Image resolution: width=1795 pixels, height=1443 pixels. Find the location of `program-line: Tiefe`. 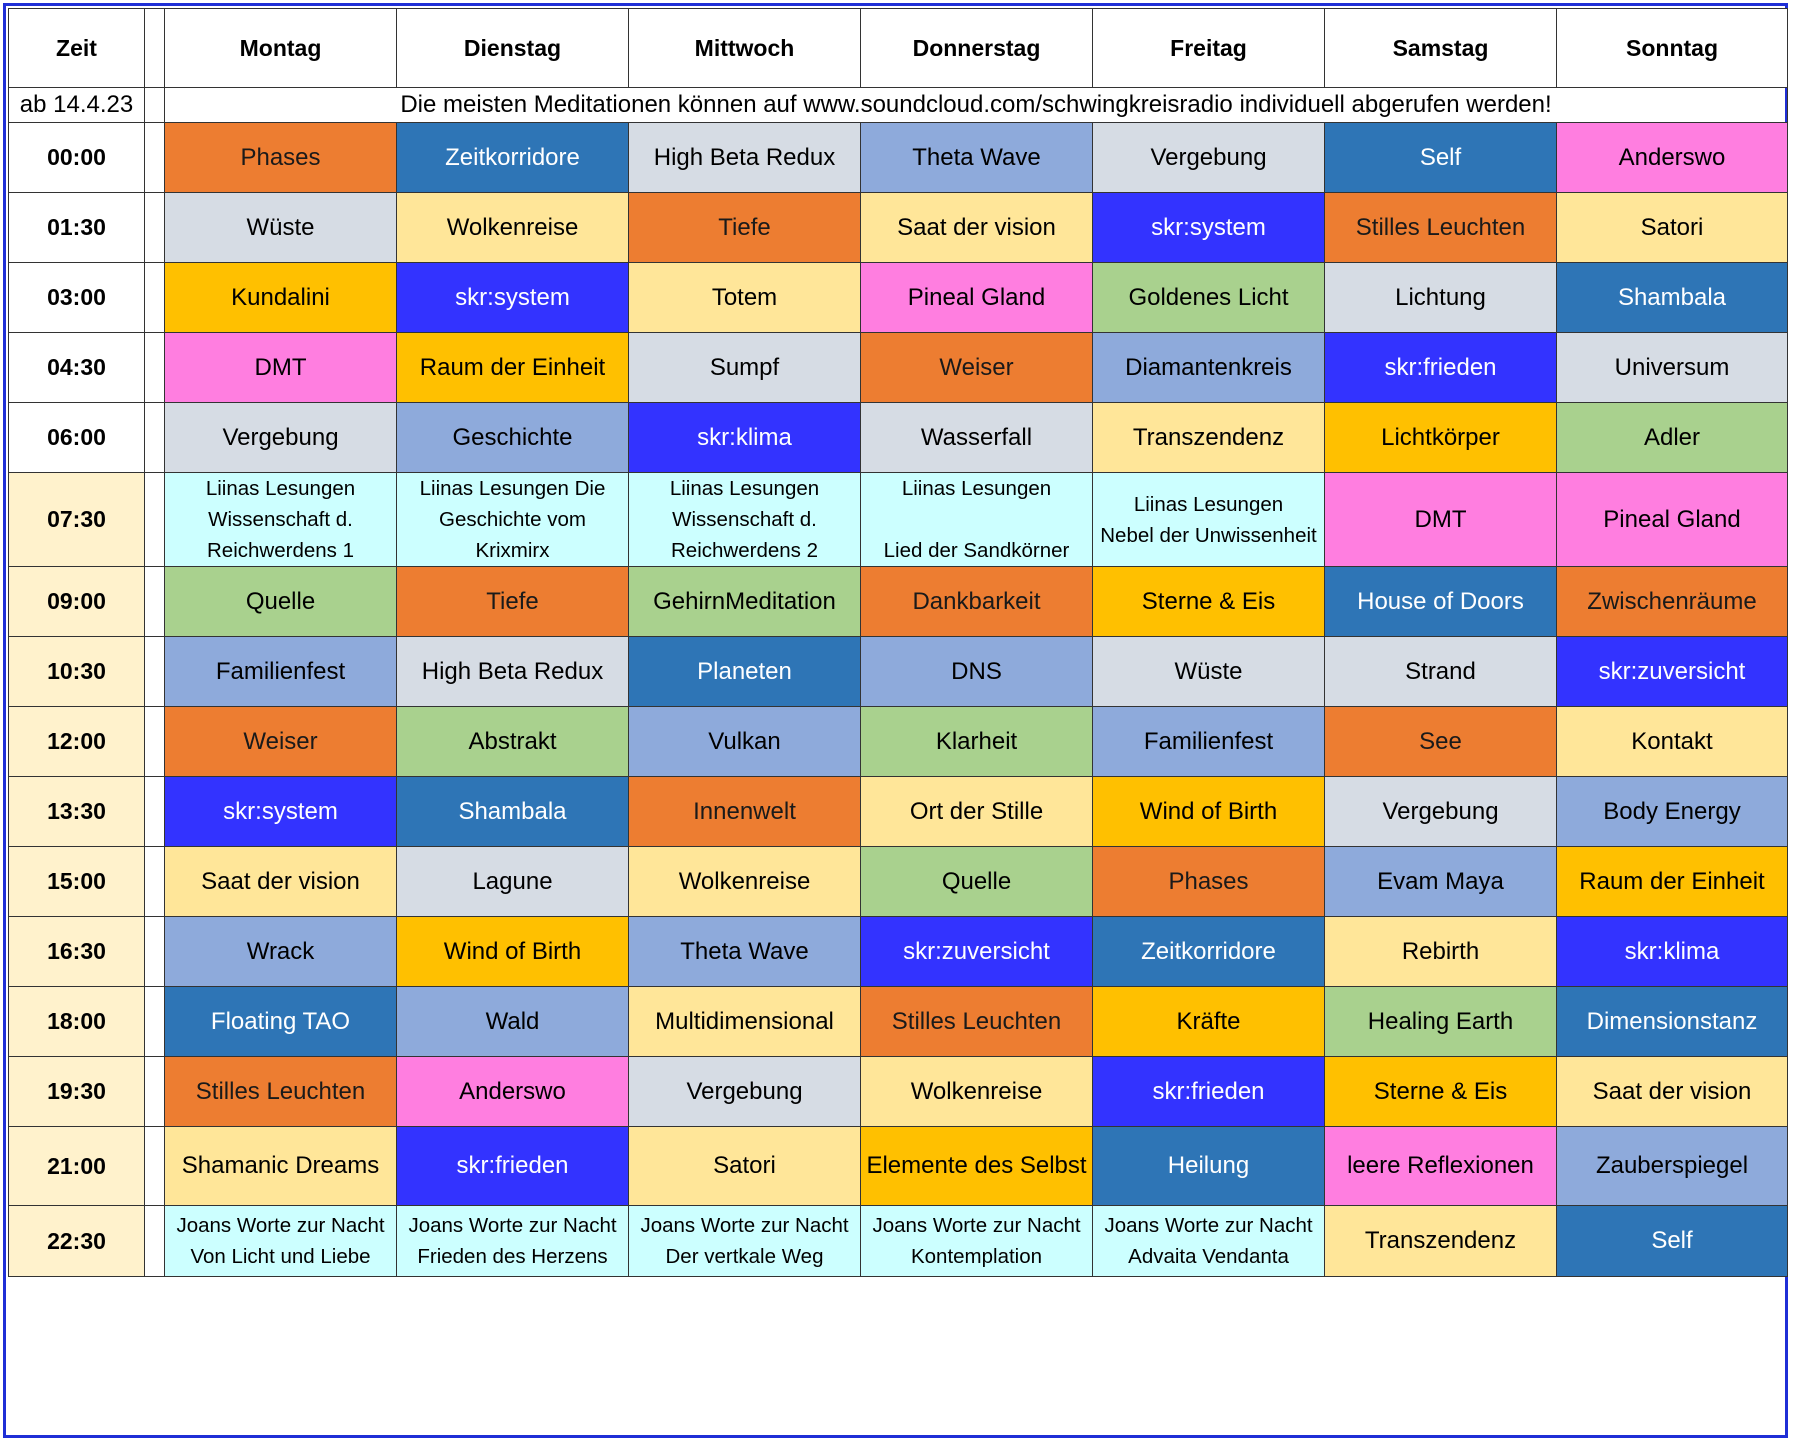

program-line: Tiefe is located at coordinates (512, 601).